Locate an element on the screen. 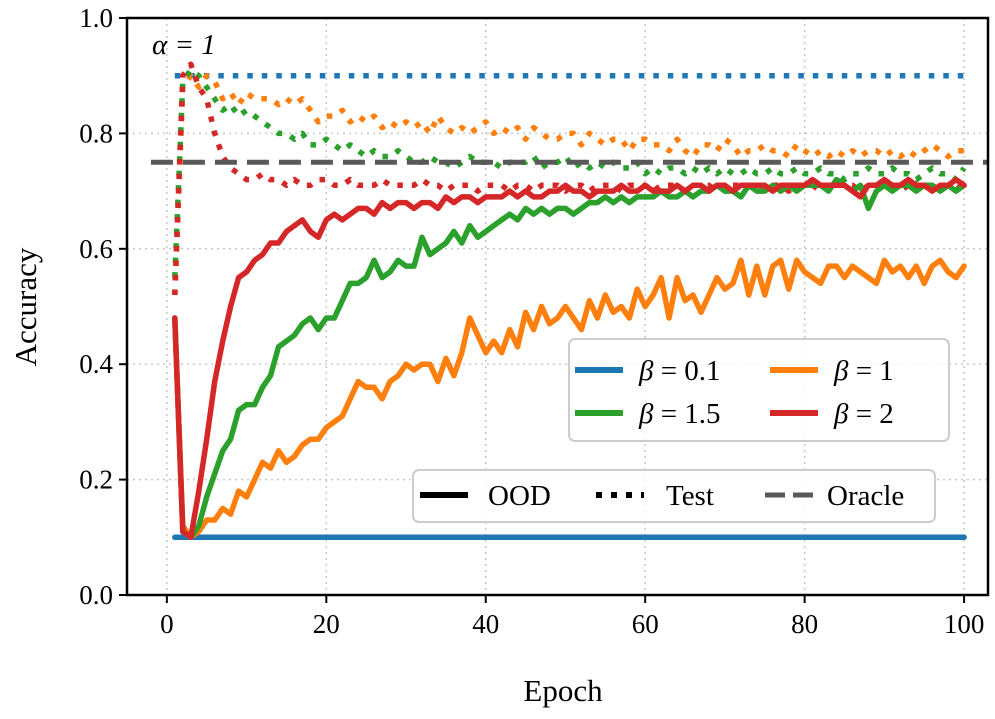 The image size is (995, 719). alpha-annotation: α = 1 is located at coordinates (184, 45).